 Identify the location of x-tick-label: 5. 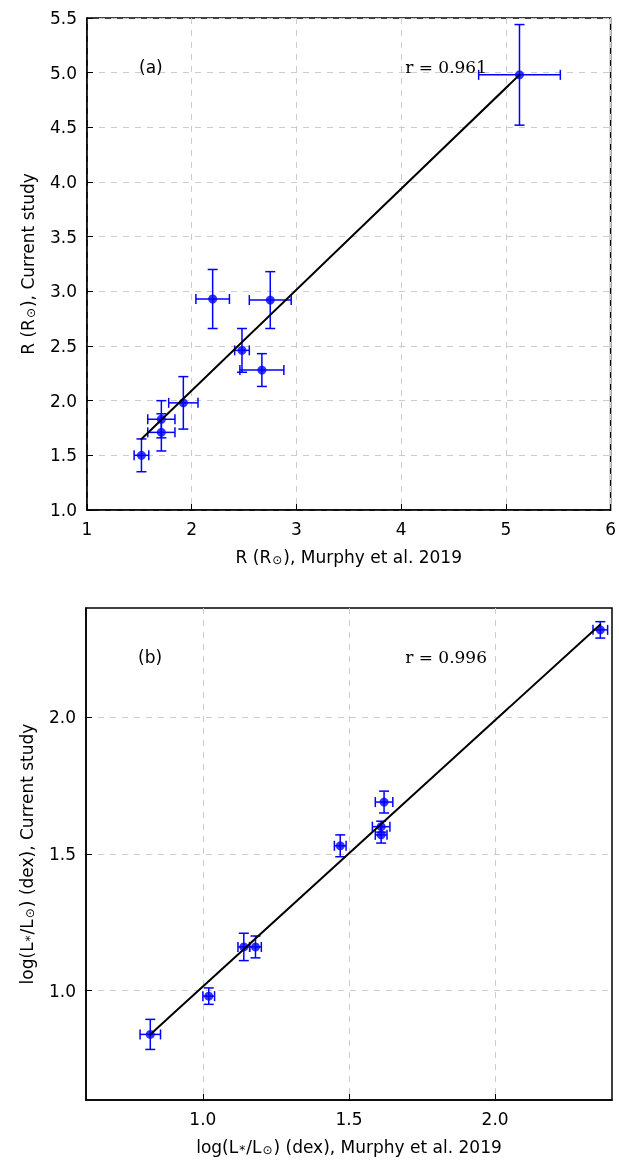
(506, 528).